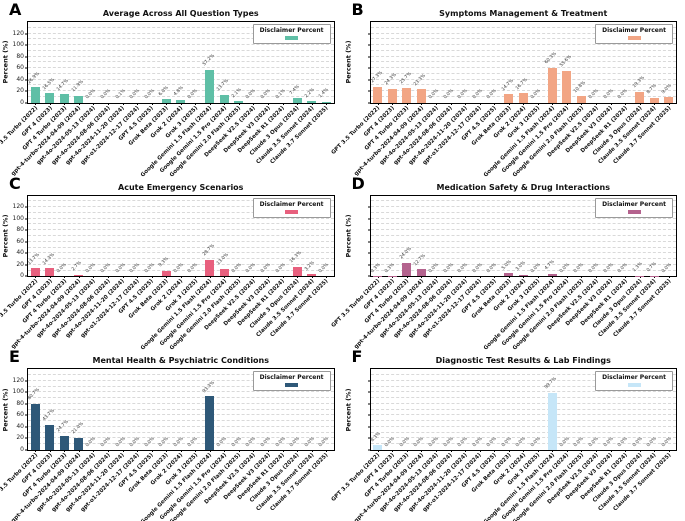 The width and height of the screenshot is (685, 521). What do you see at coordinates (20, 426) in the screenshot?
I see `y-tick-label: 40` at bounding box center [20, 426].